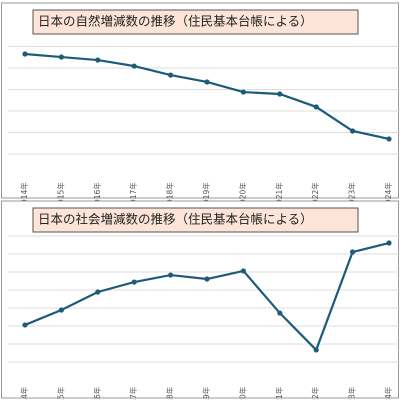 This screenshot has width=400, height=400. What do you see at coordinates (175, 219) in the screenshot?
I see `chart-title: 日本の社会増減数の推移（住民基本台帳による）` at bounding box center [175, 219].